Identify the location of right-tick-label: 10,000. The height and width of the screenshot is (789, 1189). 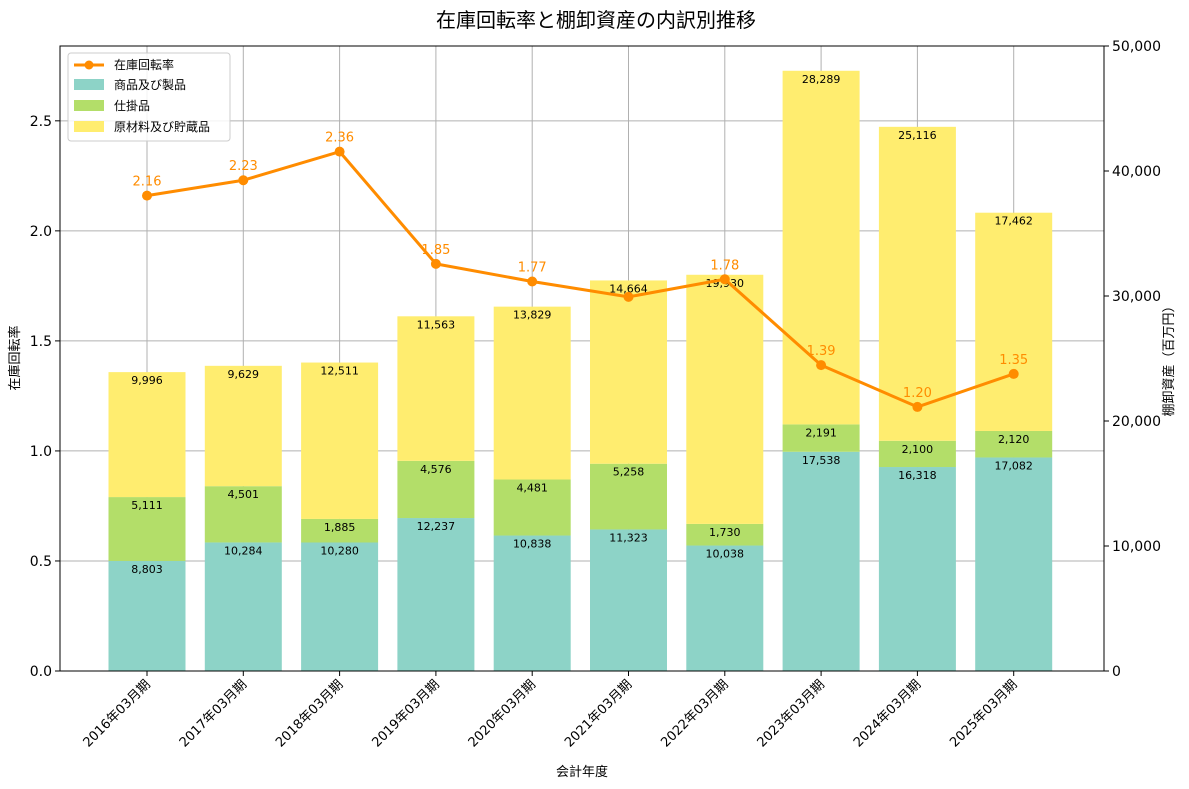
(1136, 547).